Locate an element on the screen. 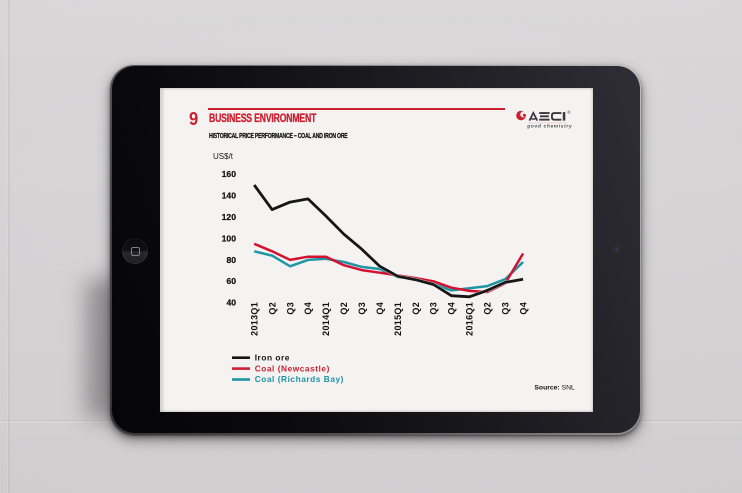 This screenshot has height=493, width=742. svg-text: Coal (Newcastle) is located at coordinates (292, 368).